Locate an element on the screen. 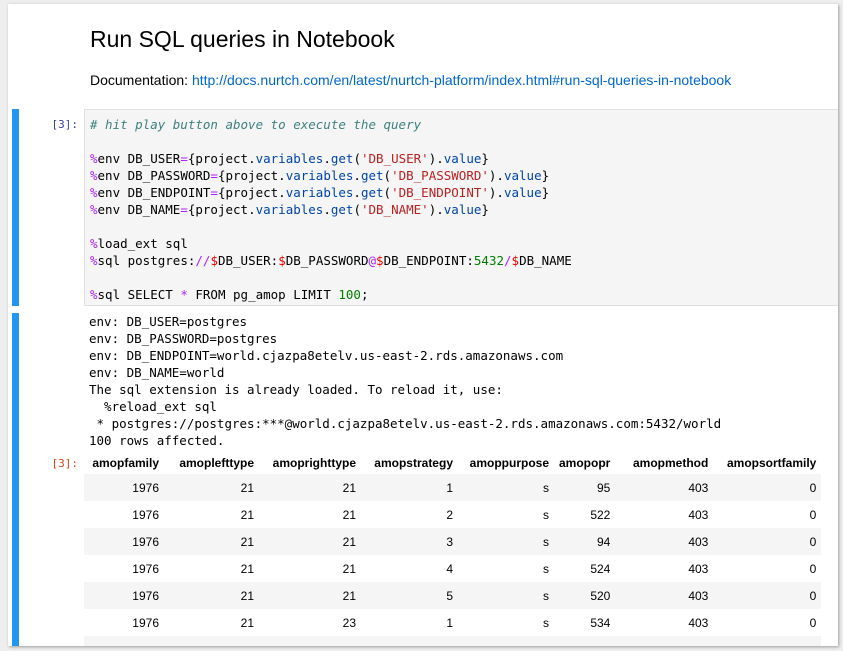 The height and width of the screenshot is (651, 843). column-header-amopmethod: amopmethod is located at coordinates (671, 463).